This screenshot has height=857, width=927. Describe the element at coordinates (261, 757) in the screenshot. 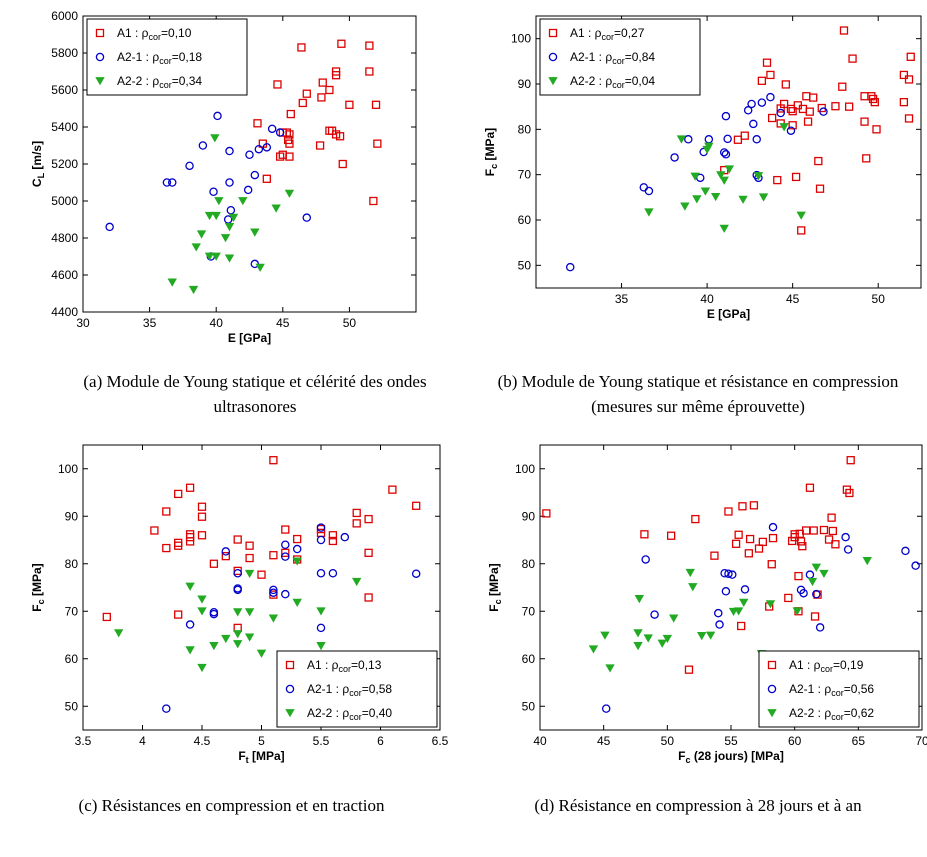

I see `x-axis-label: Ft [MPa]` at that location.